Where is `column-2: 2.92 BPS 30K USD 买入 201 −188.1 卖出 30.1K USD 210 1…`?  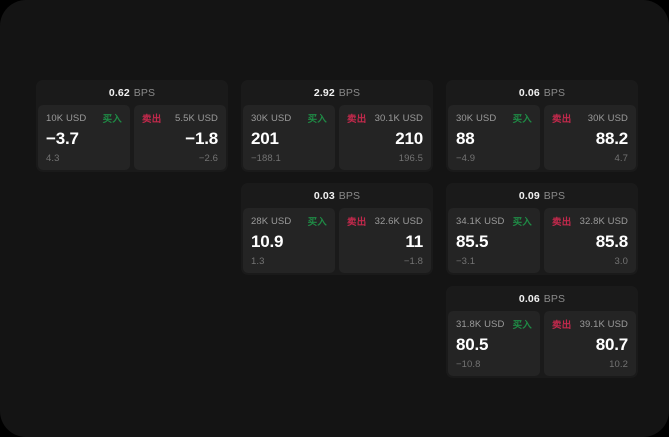 column-2: 2.92 BPS 30K USD 买入 201 −188.1 卖出 30.1K USD 210 1… is located at coordinates (337, 177).